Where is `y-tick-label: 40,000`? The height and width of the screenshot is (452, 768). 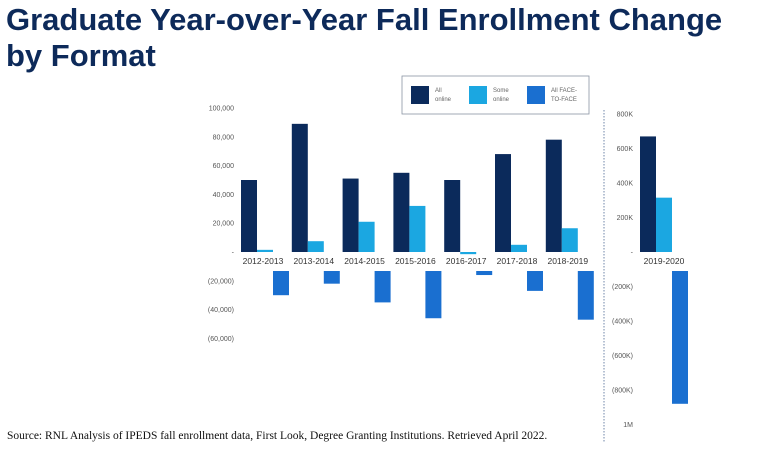
y-tick-label: 40,000 is located at coordinates (224, 195).